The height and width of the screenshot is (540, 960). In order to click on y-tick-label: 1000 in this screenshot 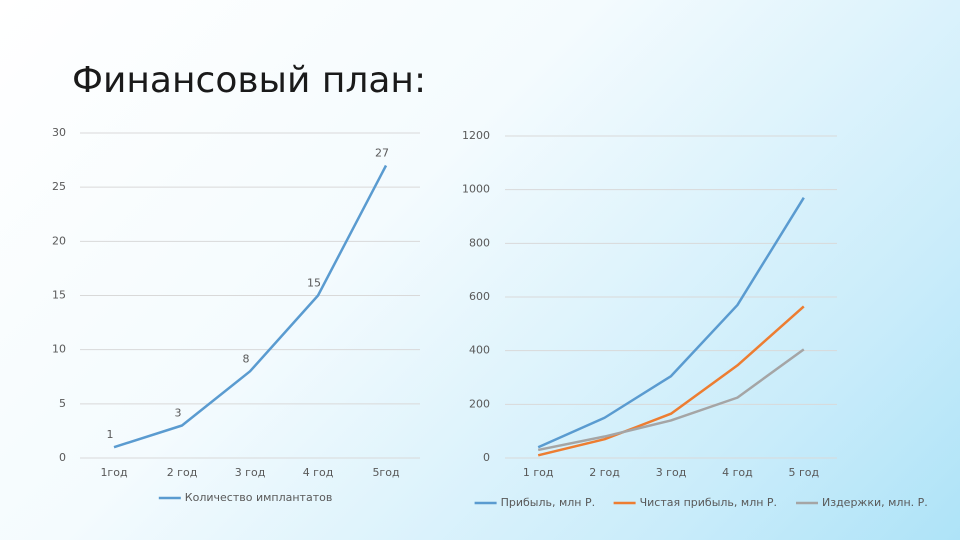, I will do `click(476, 189)`.